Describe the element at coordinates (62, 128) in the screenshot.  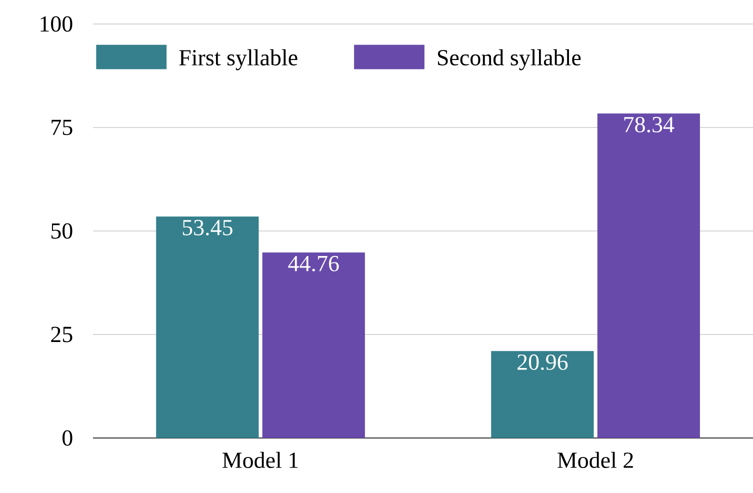
I see `y-tick-label: 75` at that location.